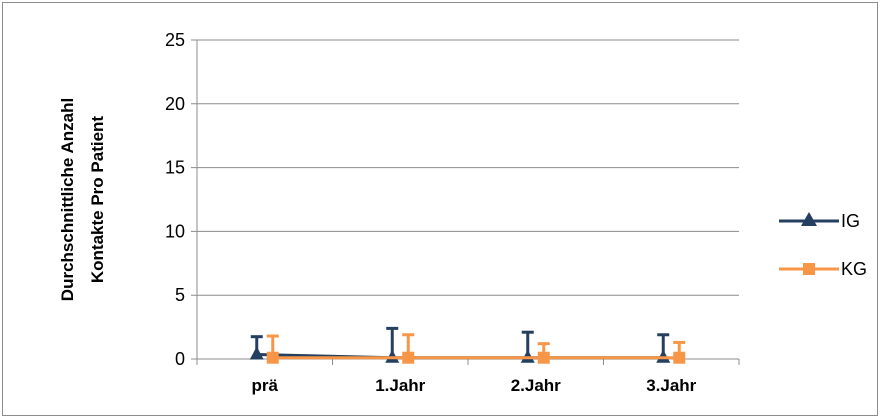 The height and width of the screenshot is (420, 882). Describe the element at coordinates (671, 385) in the screenshot. I see `x-tick-label: 3.Jahr` at that location.